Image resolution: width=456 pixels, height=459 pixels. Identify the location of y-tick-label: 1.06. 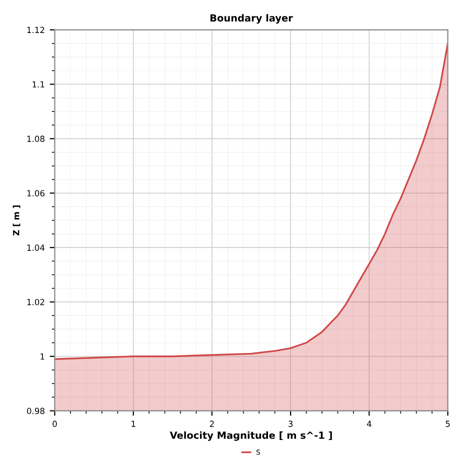
(35, 193).